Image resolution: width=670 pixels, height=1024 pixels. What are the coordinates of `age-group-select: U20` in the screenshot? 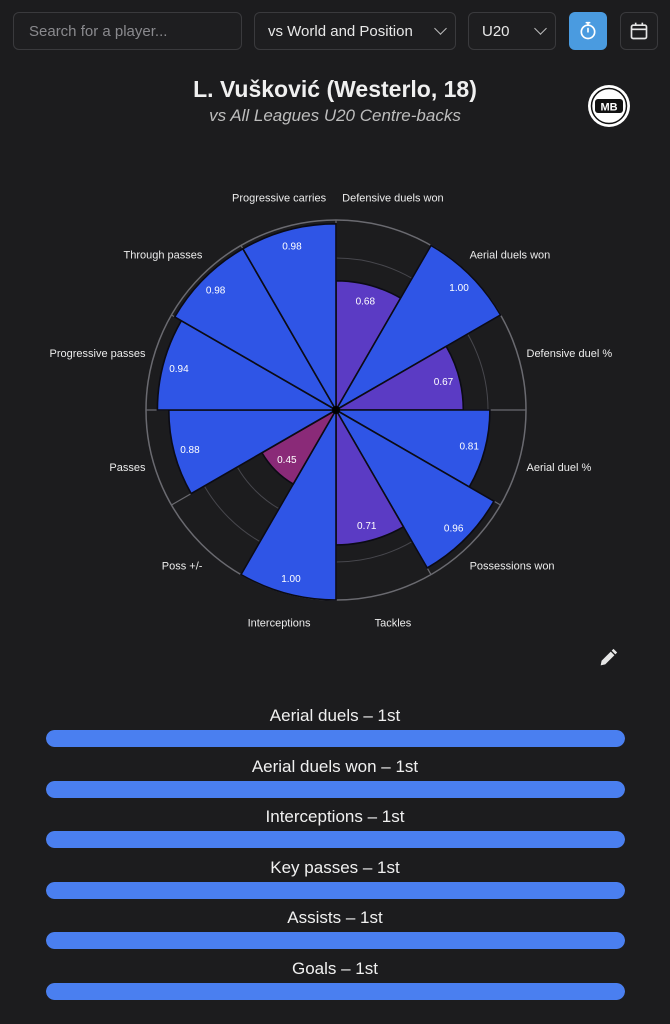 It's located at (512, 31).